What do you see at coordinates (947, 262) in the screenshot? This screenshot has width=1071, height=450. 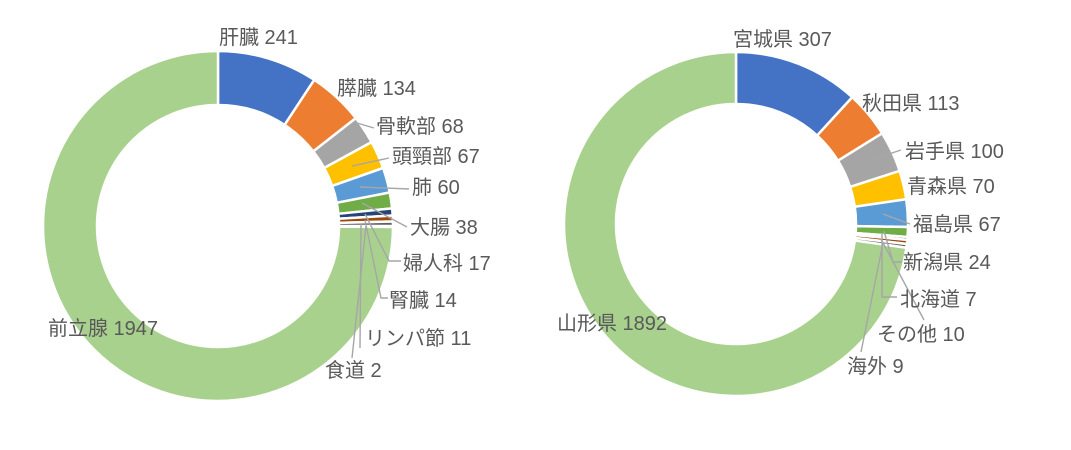 I see `donut-1-label-5: 新潟県 24` at bounding box center [947, 262].